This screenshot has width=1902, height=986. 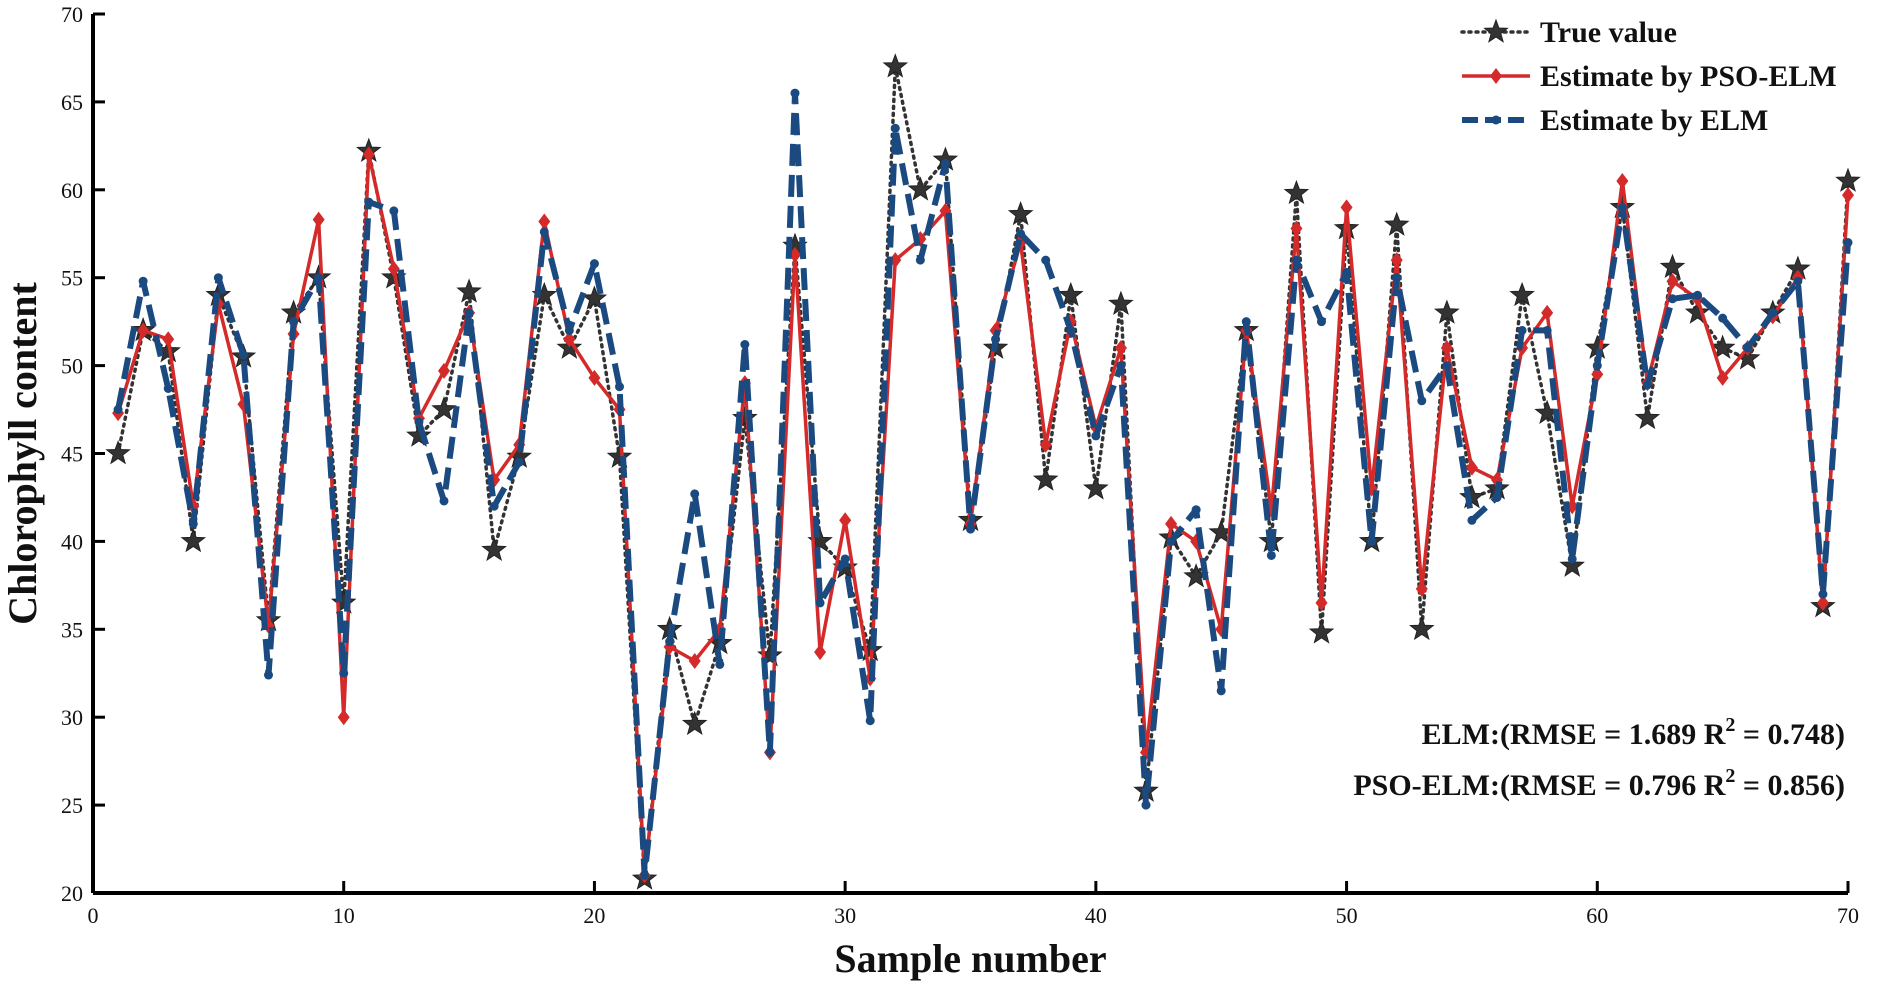 What do you see at coordinates (970, 958) in the screenshot?
I see `x-axis-title: Sample number` at bounding box center [970, 958].